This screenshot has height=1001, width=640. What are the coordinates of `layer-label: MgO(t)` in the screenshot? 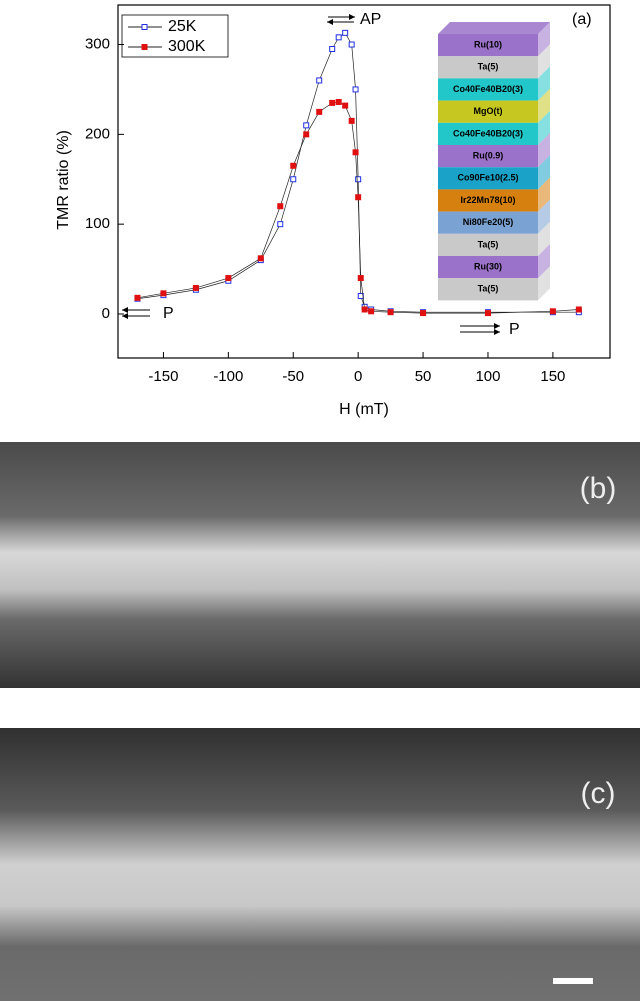 It's located at (488, 111).